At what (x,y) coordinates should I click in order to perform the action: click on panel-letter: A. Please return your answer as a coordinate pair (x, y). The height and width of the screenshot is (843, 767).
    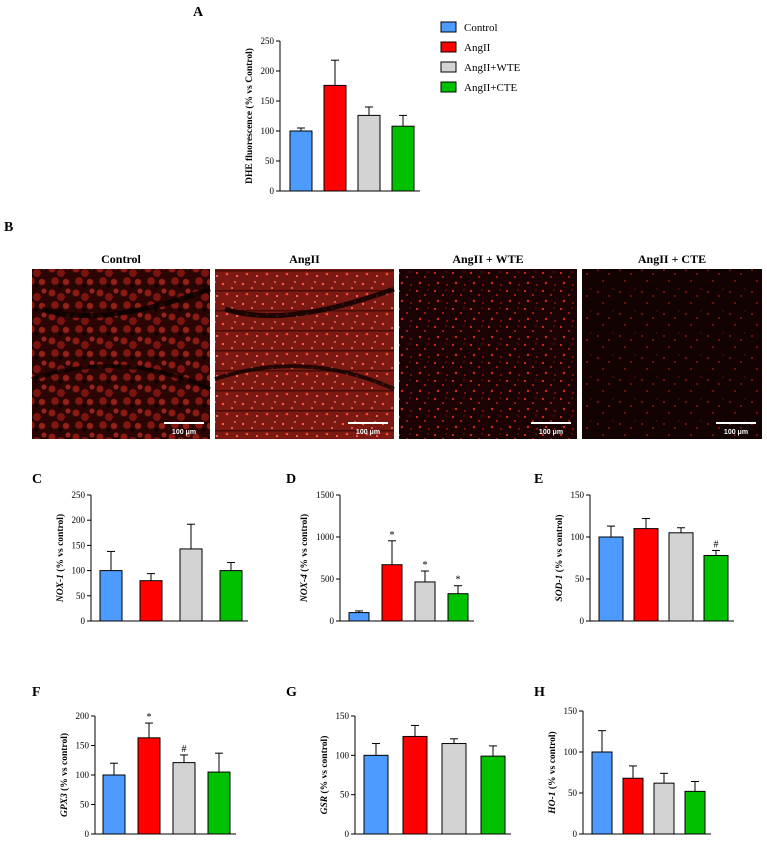
    Looking at the image, I should click on (198, 12).